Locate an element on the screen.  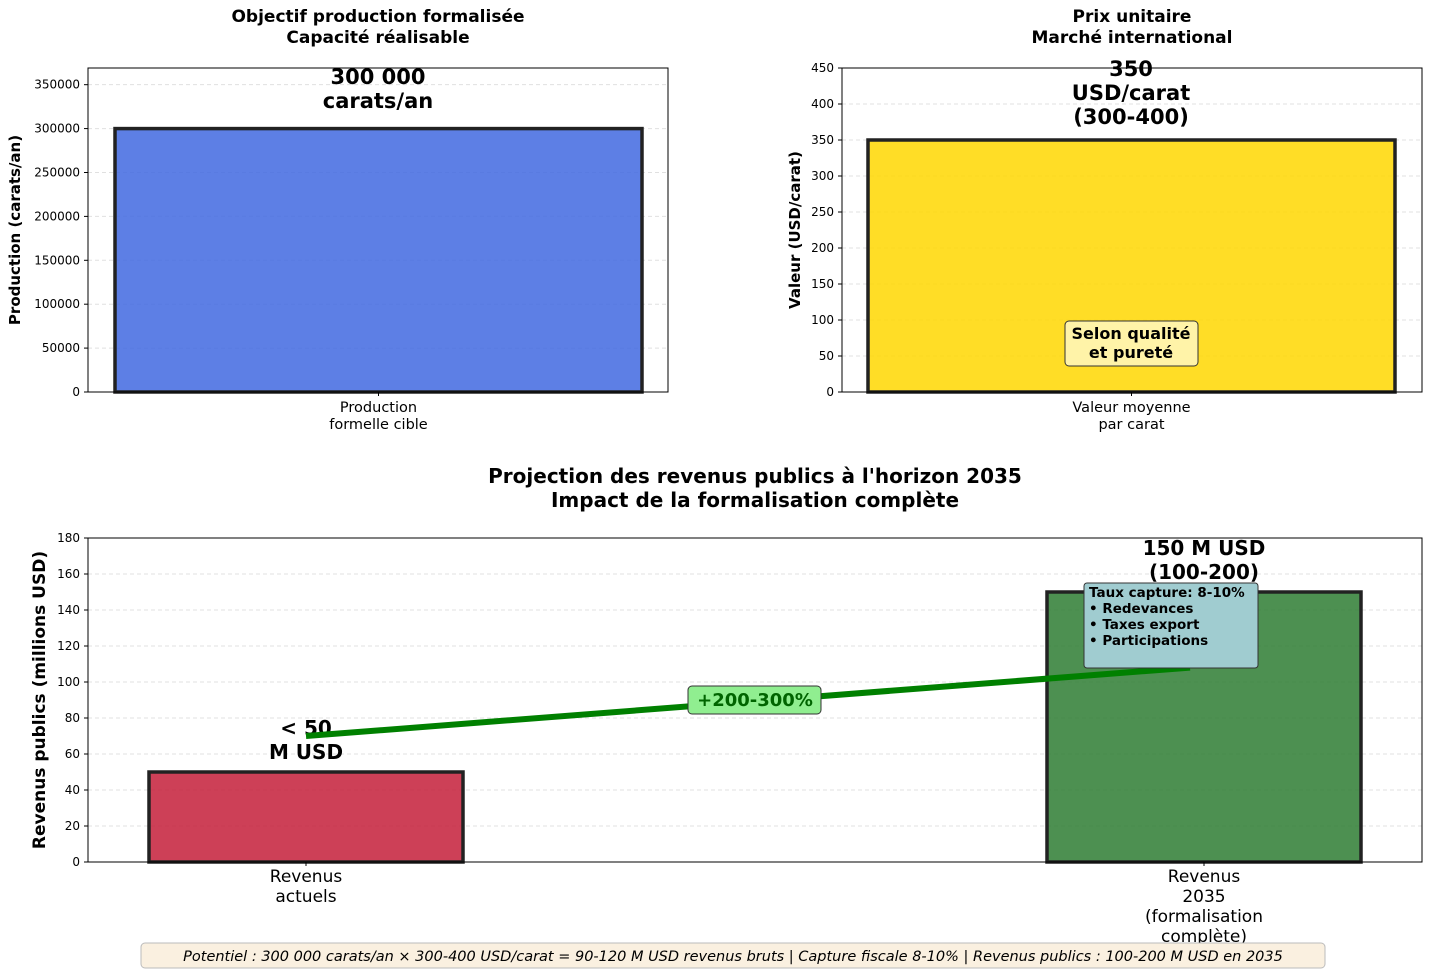
y-tick-label: 120 is located at coordinates (68, 646).